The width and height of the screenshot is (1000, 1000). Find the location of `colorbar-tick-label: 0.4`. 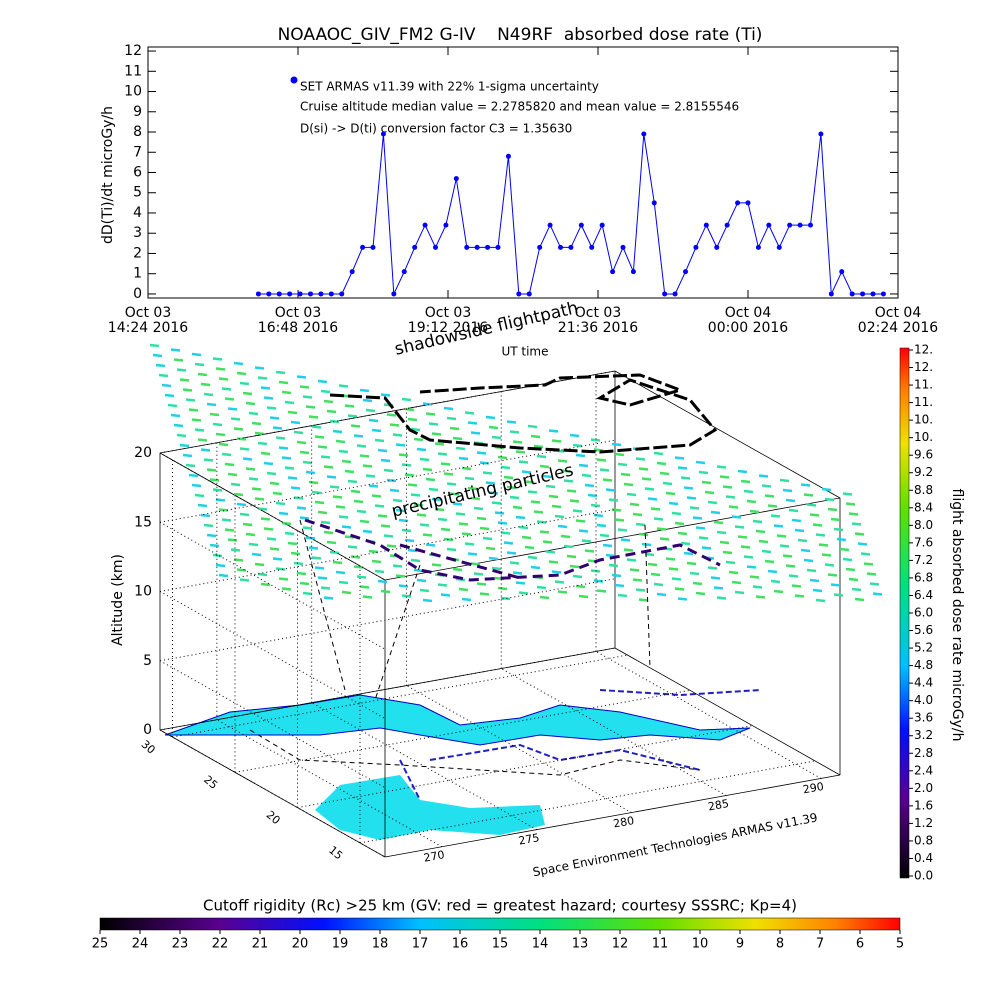

colorbar-tick-label: 0.4 is located at coordinates (923, 858).